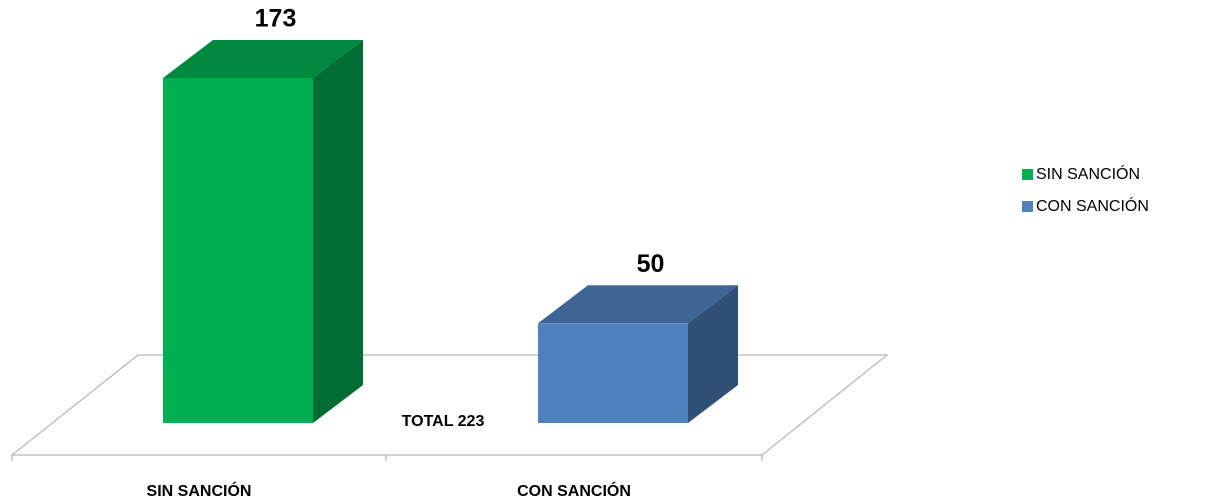 Image resolution: width=1230 pixels, height=499 pixels. Describe the element at coordinates (574, 490) in the screenshot. I see `x-tick-label: CON SANCIÓN` at that location.